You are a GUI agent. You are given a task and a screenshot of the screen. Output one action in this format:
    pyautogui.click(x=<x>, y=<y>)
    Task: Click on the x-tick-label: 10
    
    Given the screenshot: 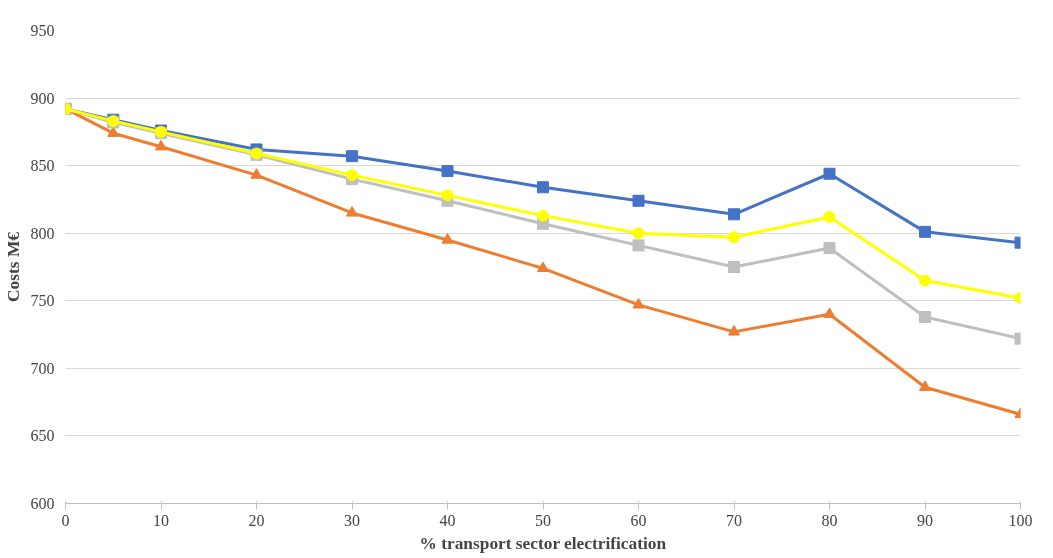 What is the action you would take?
    pyautogui.click(x=161, y=520)
    